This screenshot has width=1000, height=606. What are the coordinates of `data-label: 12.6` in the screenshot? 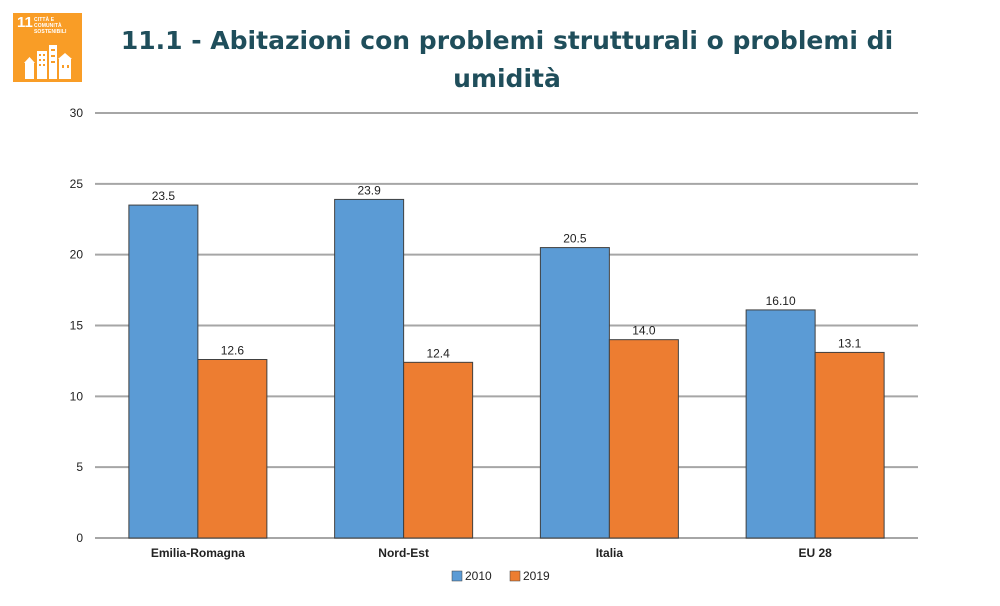 It's located at (233, 351).